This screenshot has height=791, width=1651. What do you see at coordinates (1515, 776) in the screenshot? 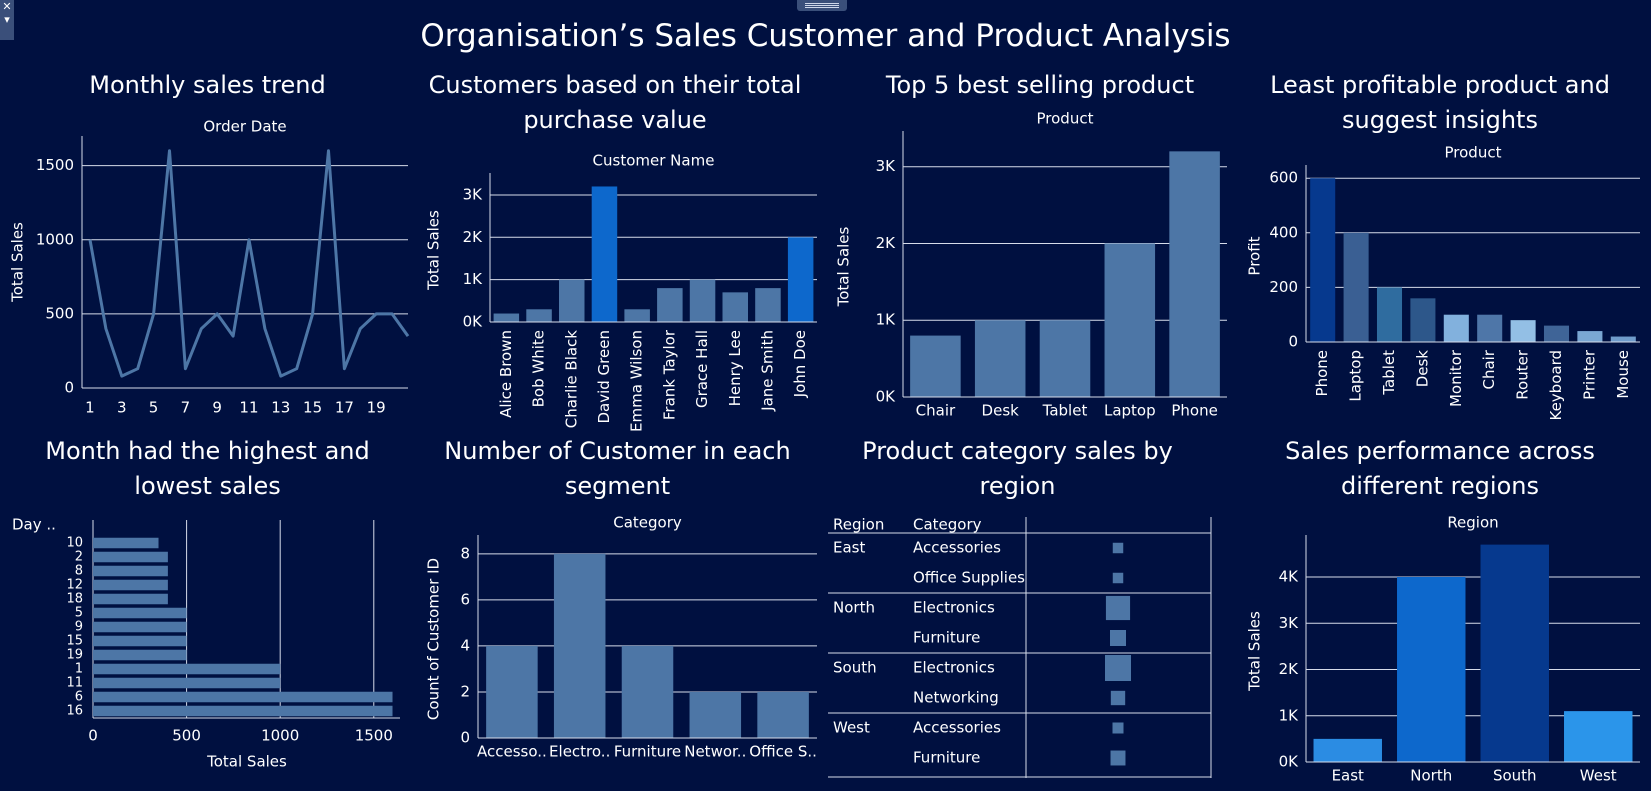
I see `x-tick-regions-2: South` at bounding box center [1515, 776].